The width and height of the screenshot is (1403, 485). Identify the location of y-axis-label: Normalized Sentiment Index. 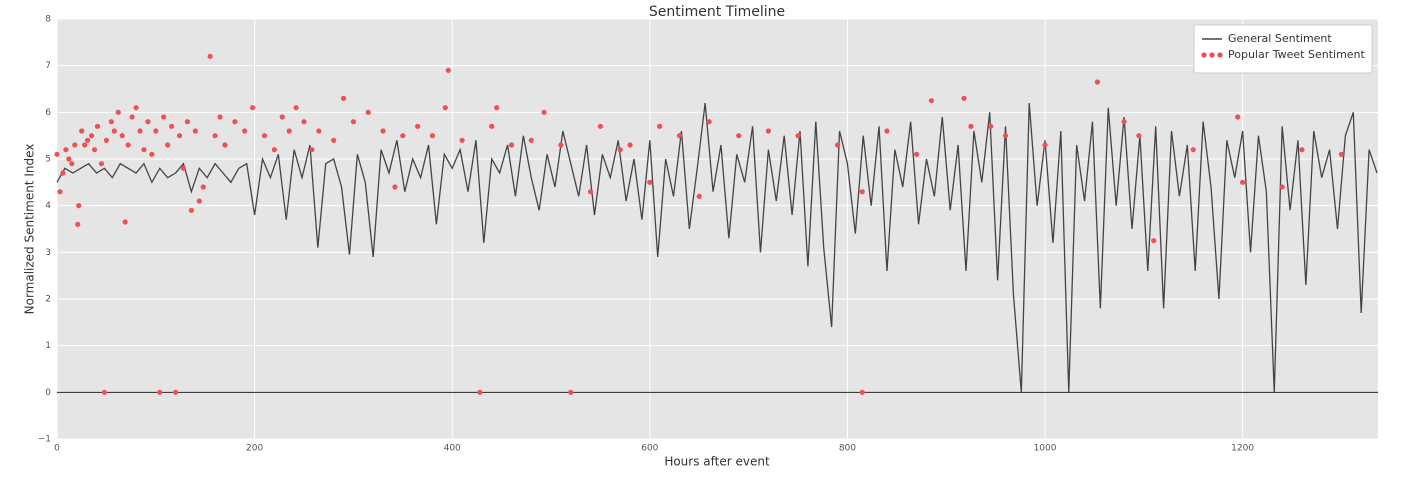
(30, 229).